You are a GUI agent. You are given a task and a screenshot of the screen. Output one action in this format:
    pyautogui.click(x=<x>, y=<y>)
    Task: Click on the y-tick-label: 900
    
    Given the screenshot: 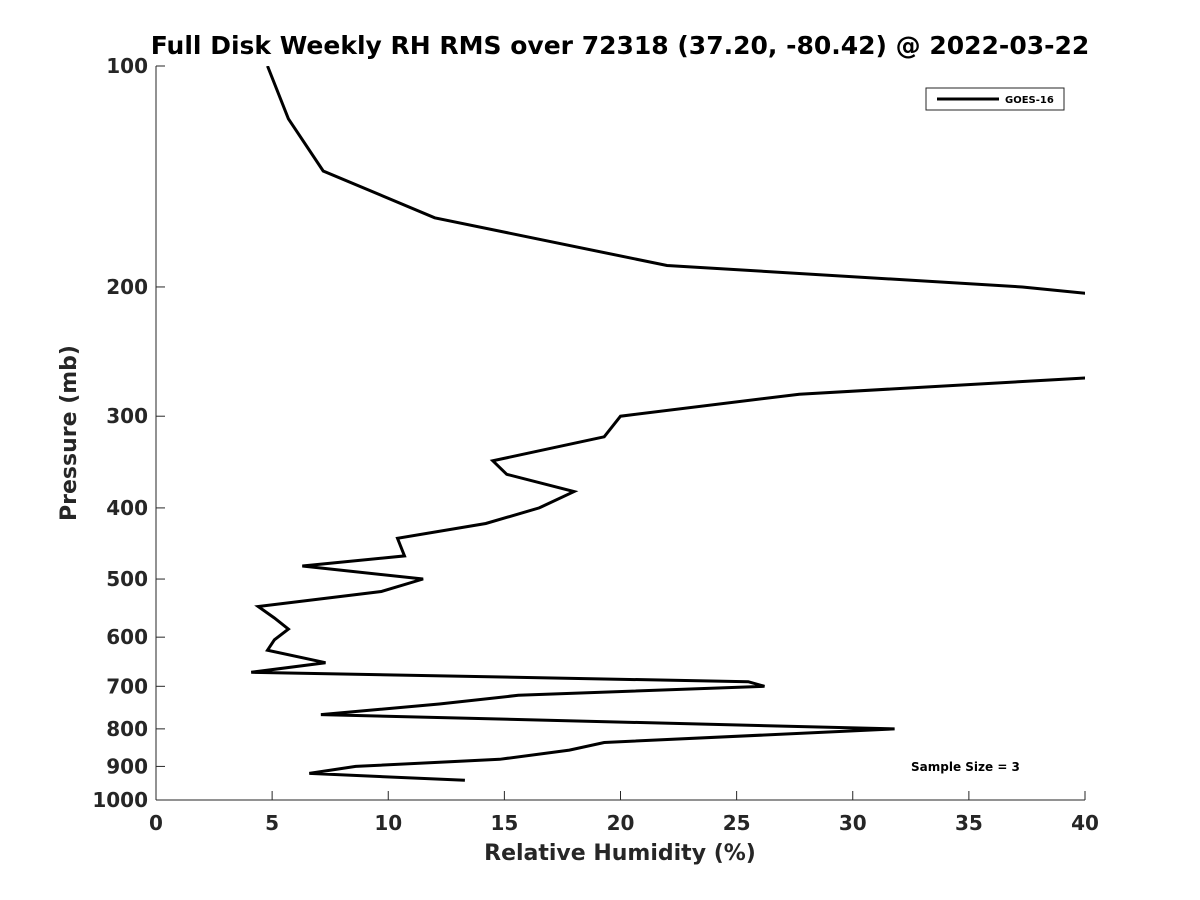 What is the action you would take?
    pyautogui.click(x=127, y=766)
    